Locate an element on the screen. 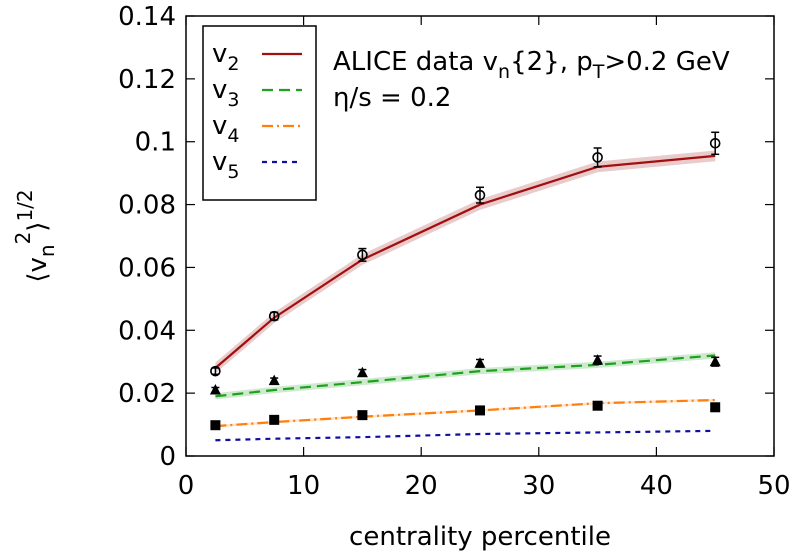 The image size is (803, 557). y-tick-label: 0.04 is located at coordinates (147, 331).